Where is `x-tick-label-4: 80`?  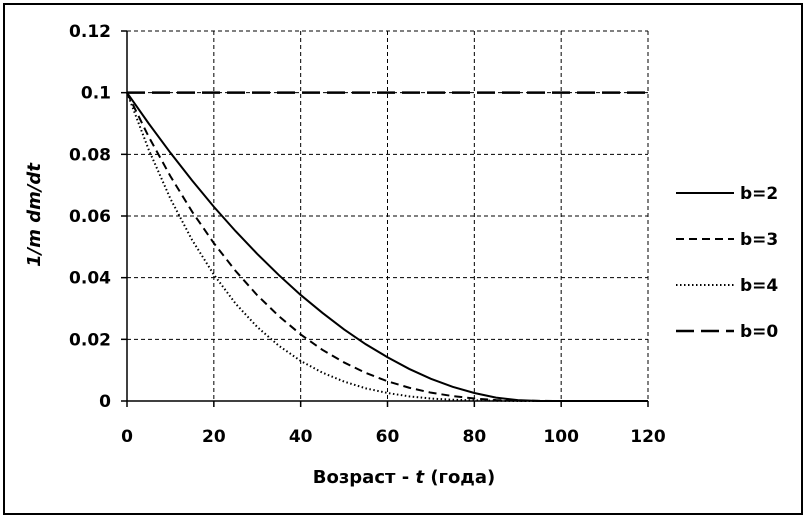 x-tick-label-4: 80 is located at coordinates (474, 437).